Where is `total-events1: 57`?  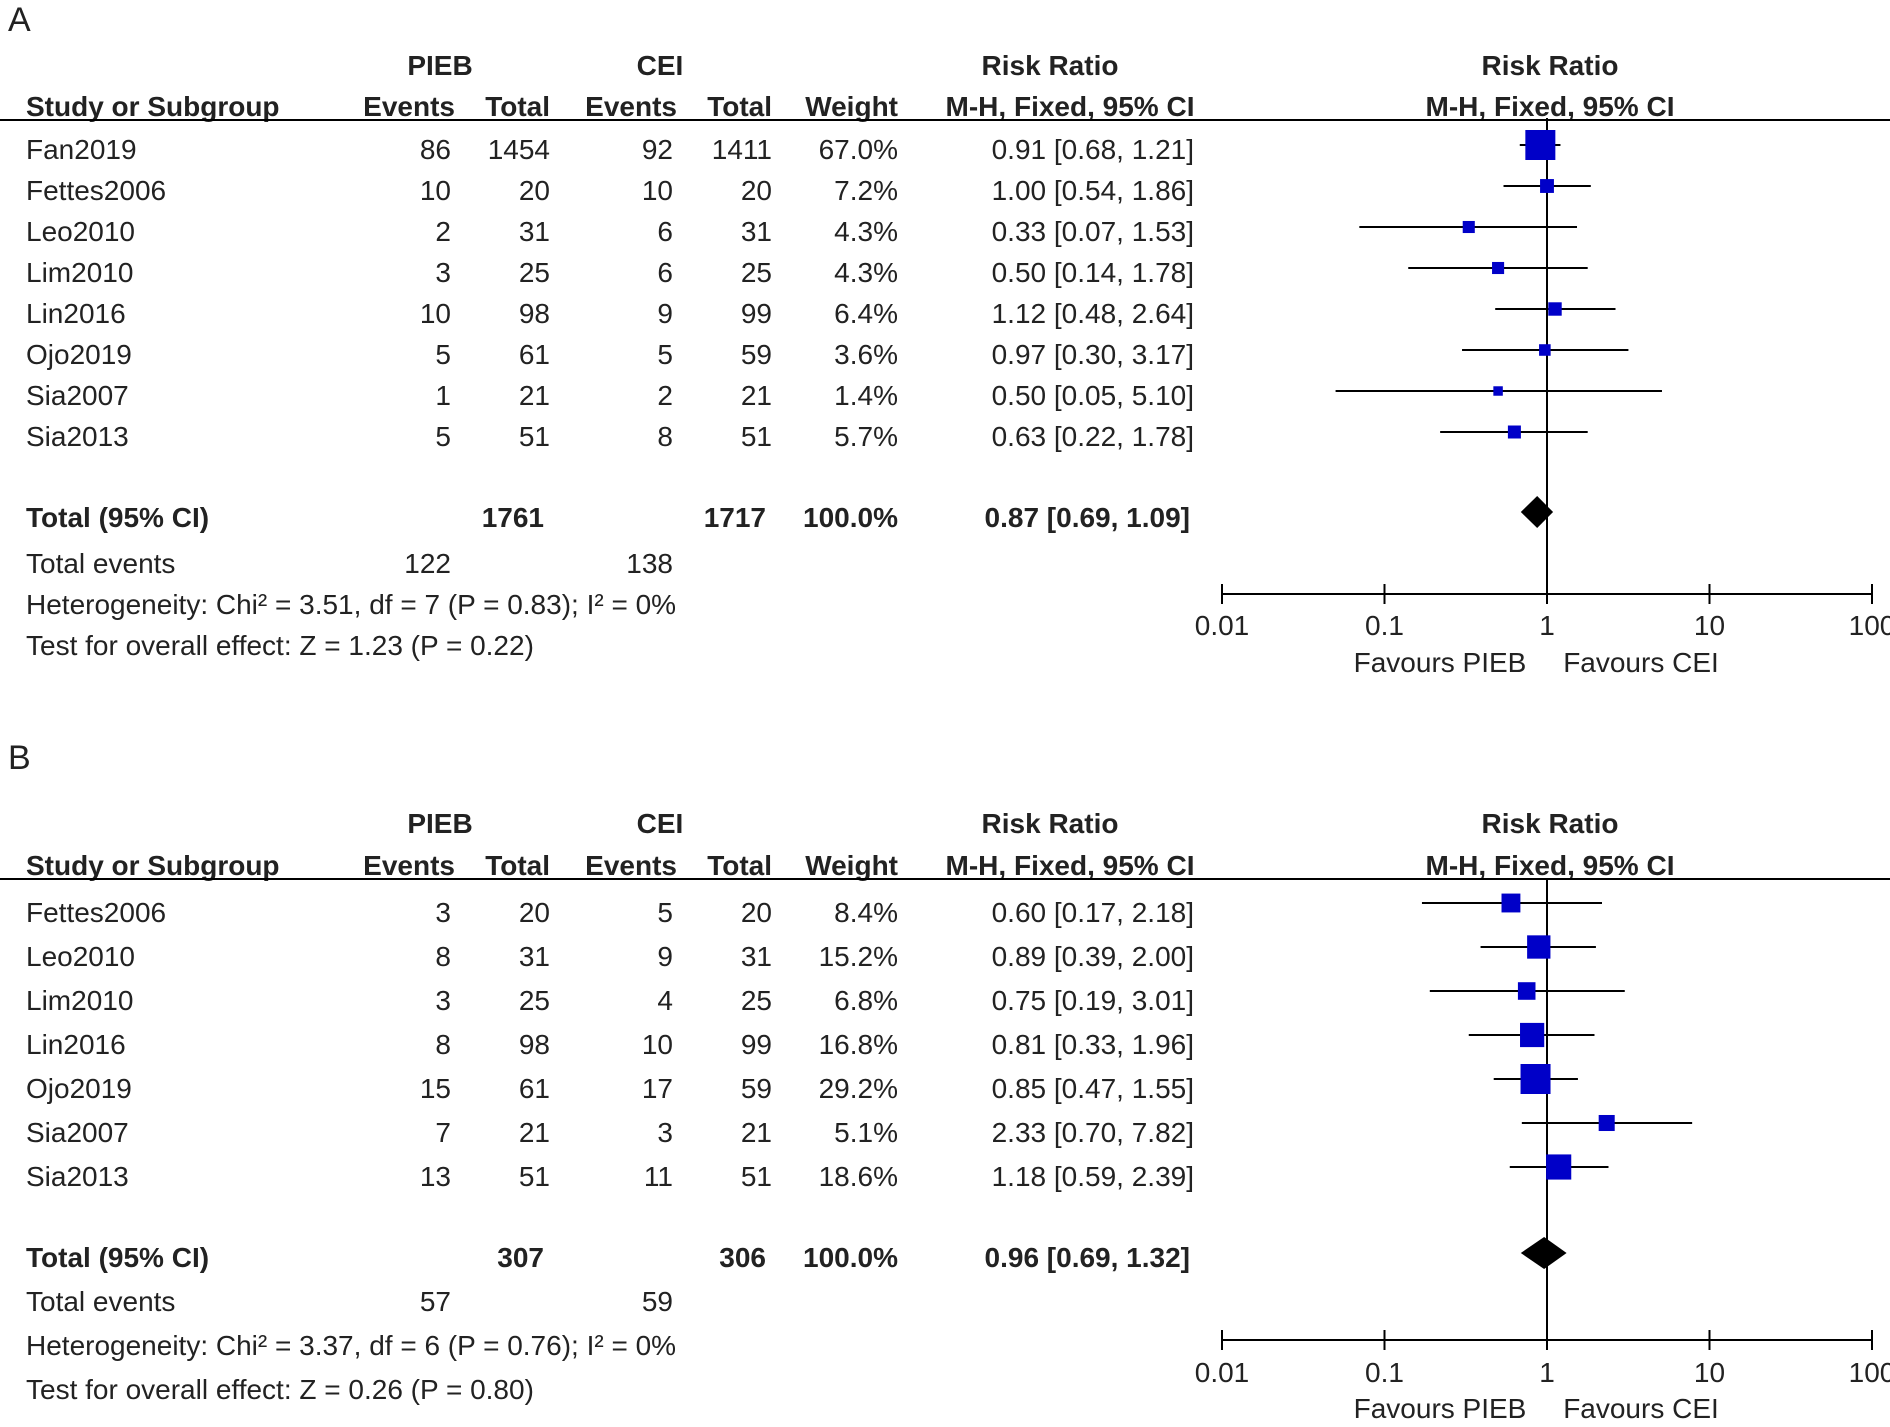 total-events1: 57 is located at coordinates (435, 1301).